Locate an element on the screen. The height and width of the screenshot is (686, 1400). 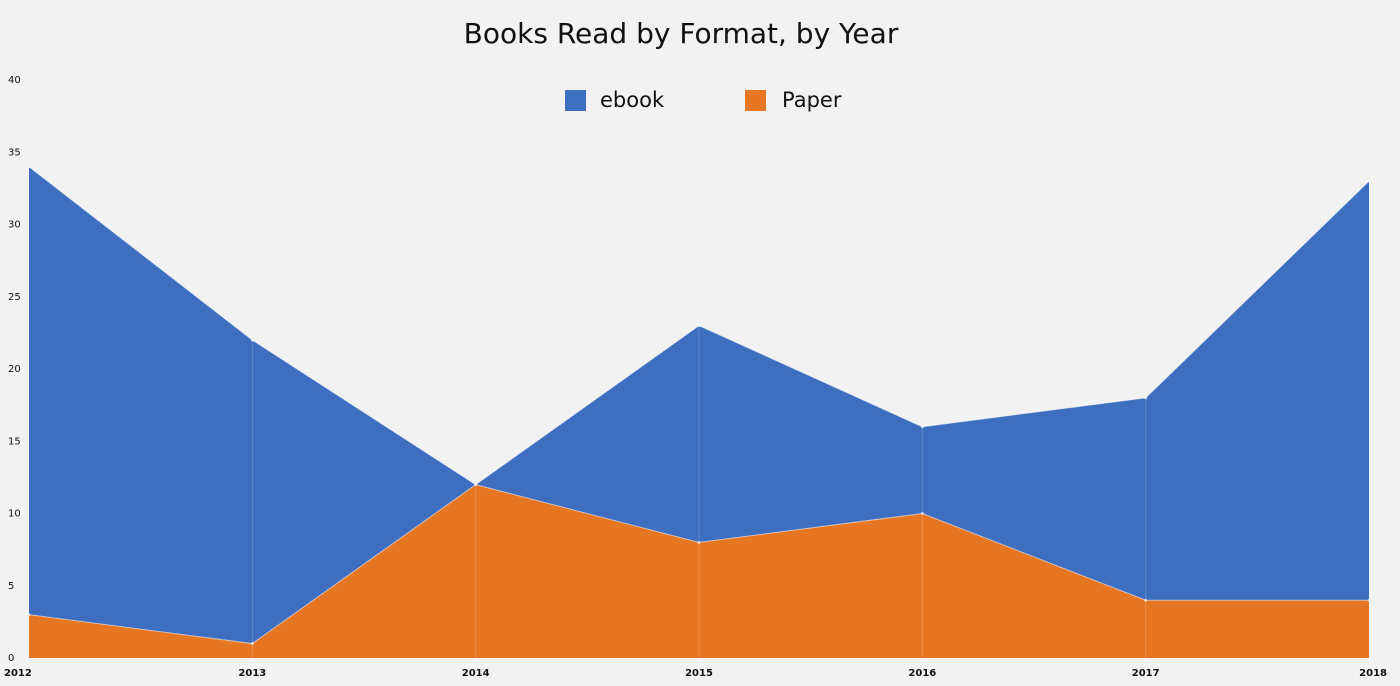
legend-label-ebook: ebook is located at coordinates (632, 100).